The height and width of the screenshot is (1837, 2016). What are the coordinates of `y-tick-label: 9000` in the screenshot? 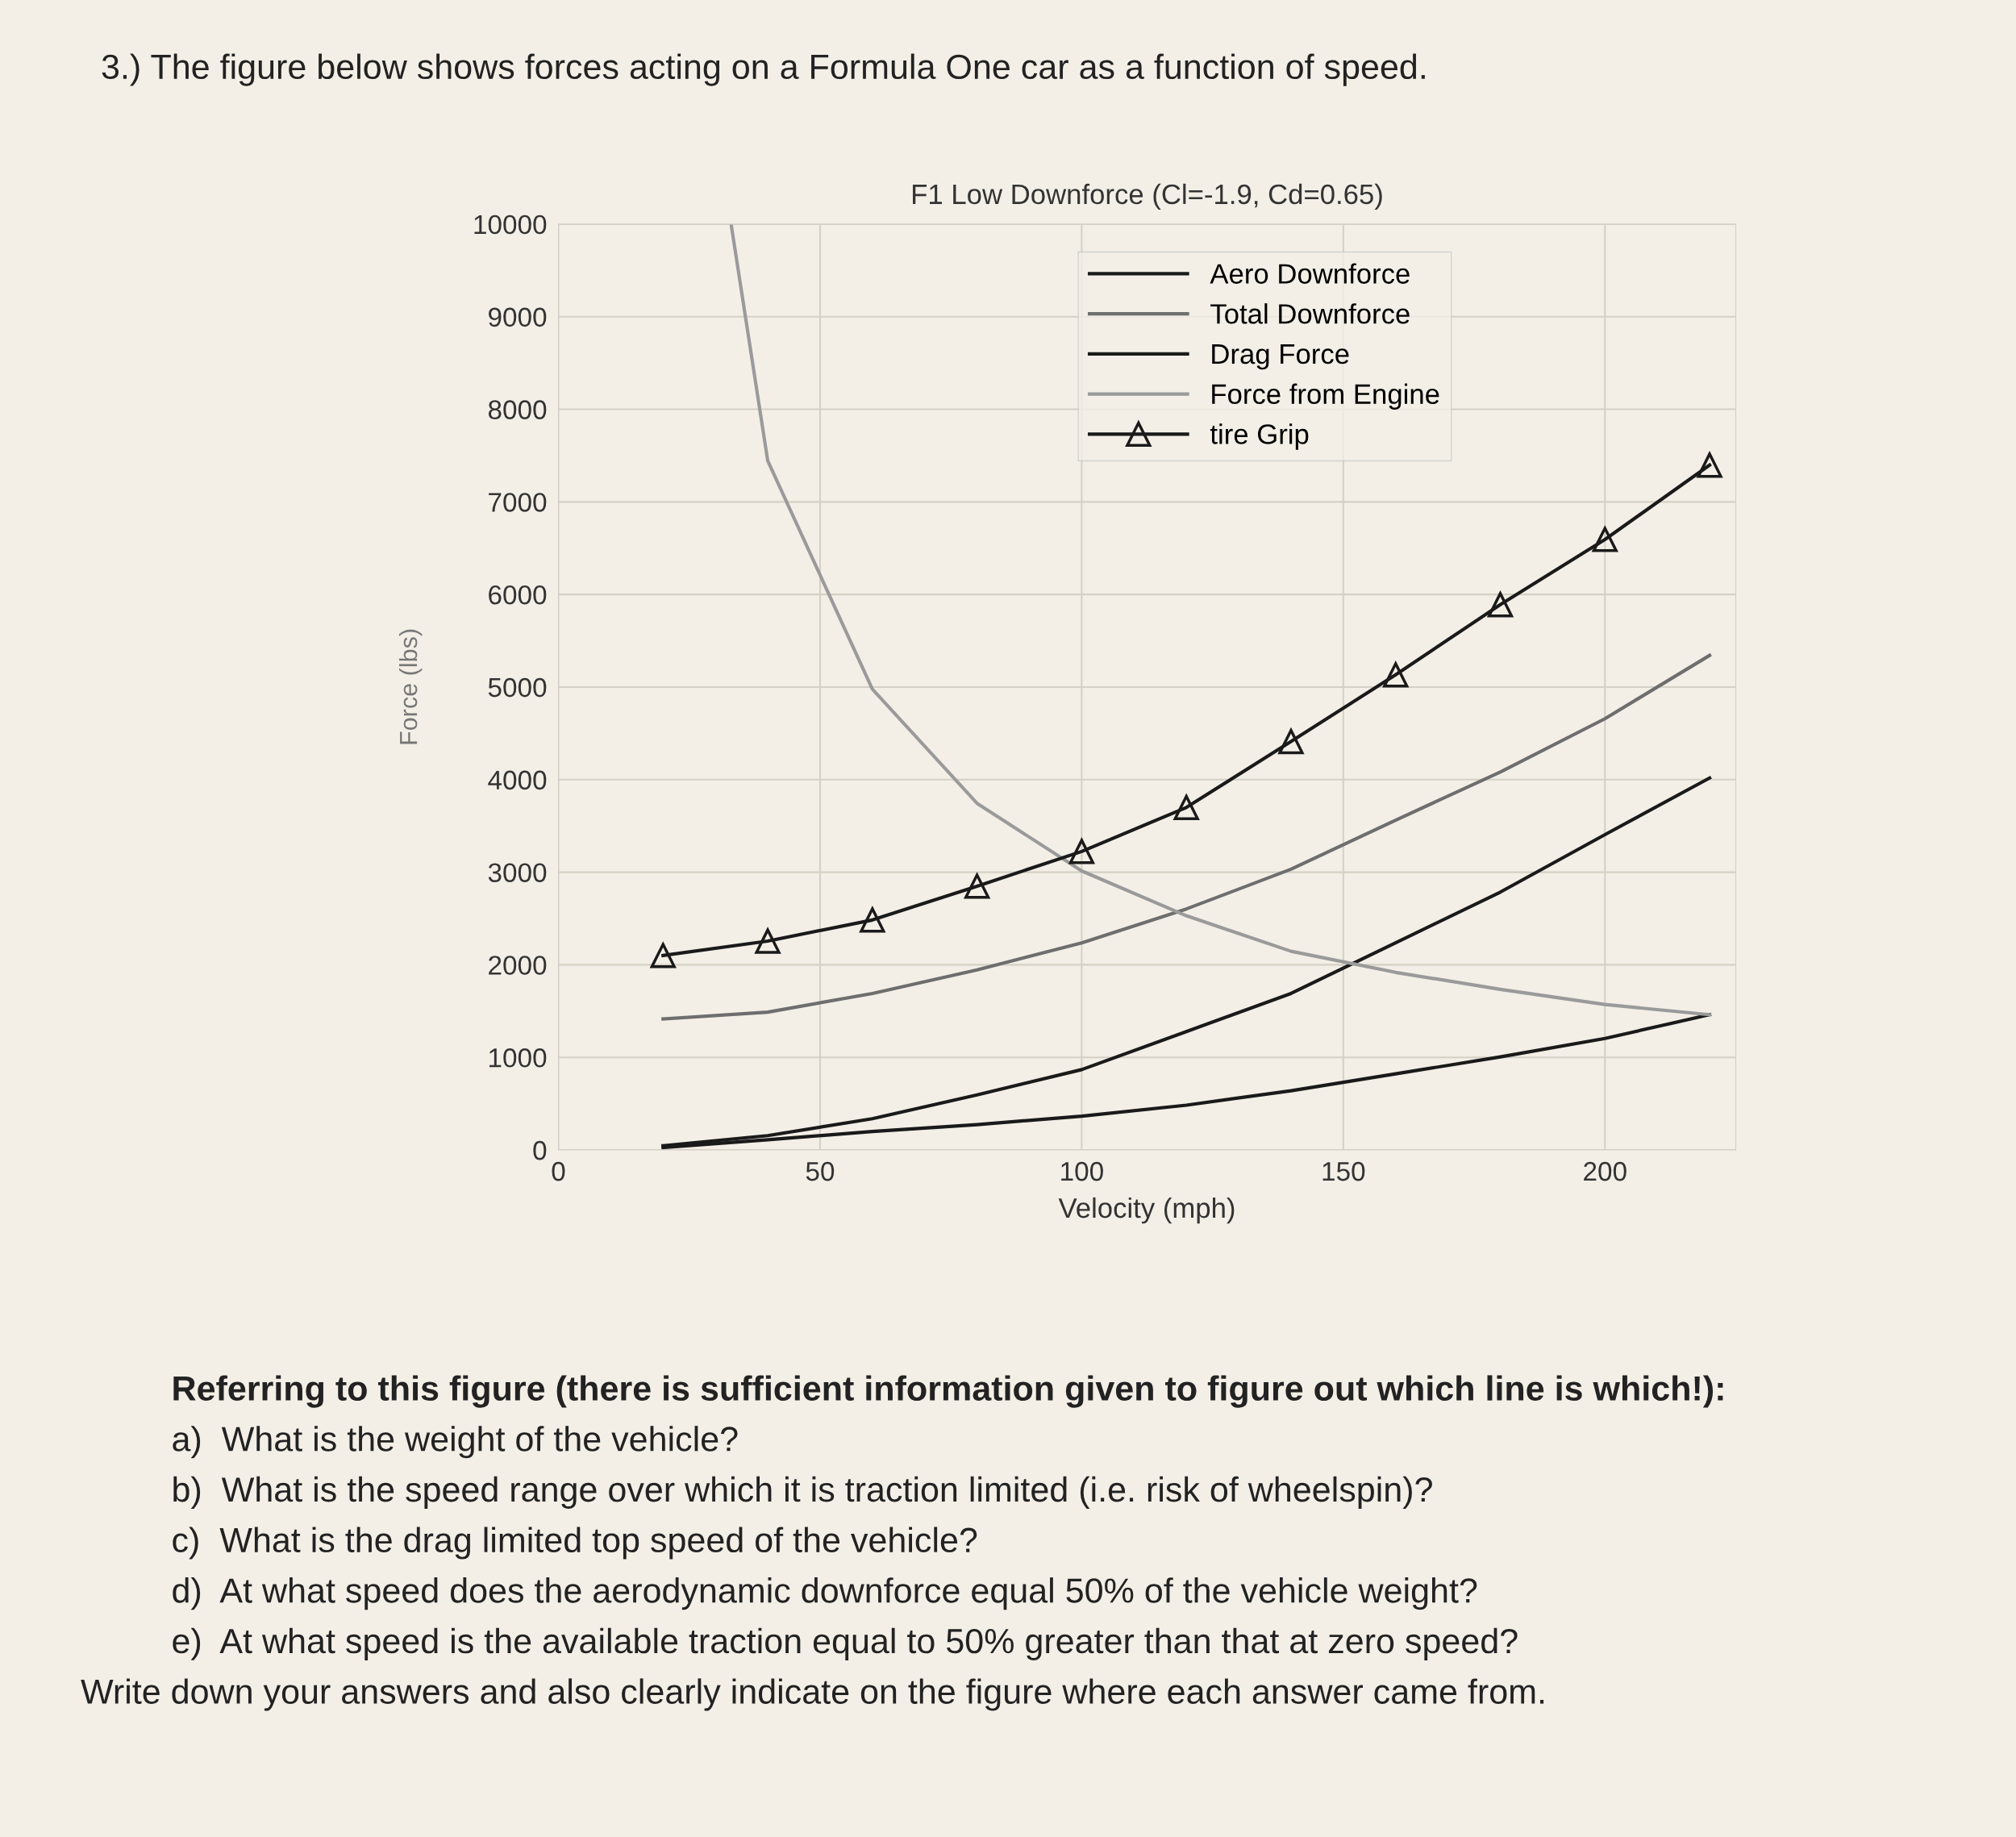 It's located at (518, 317).